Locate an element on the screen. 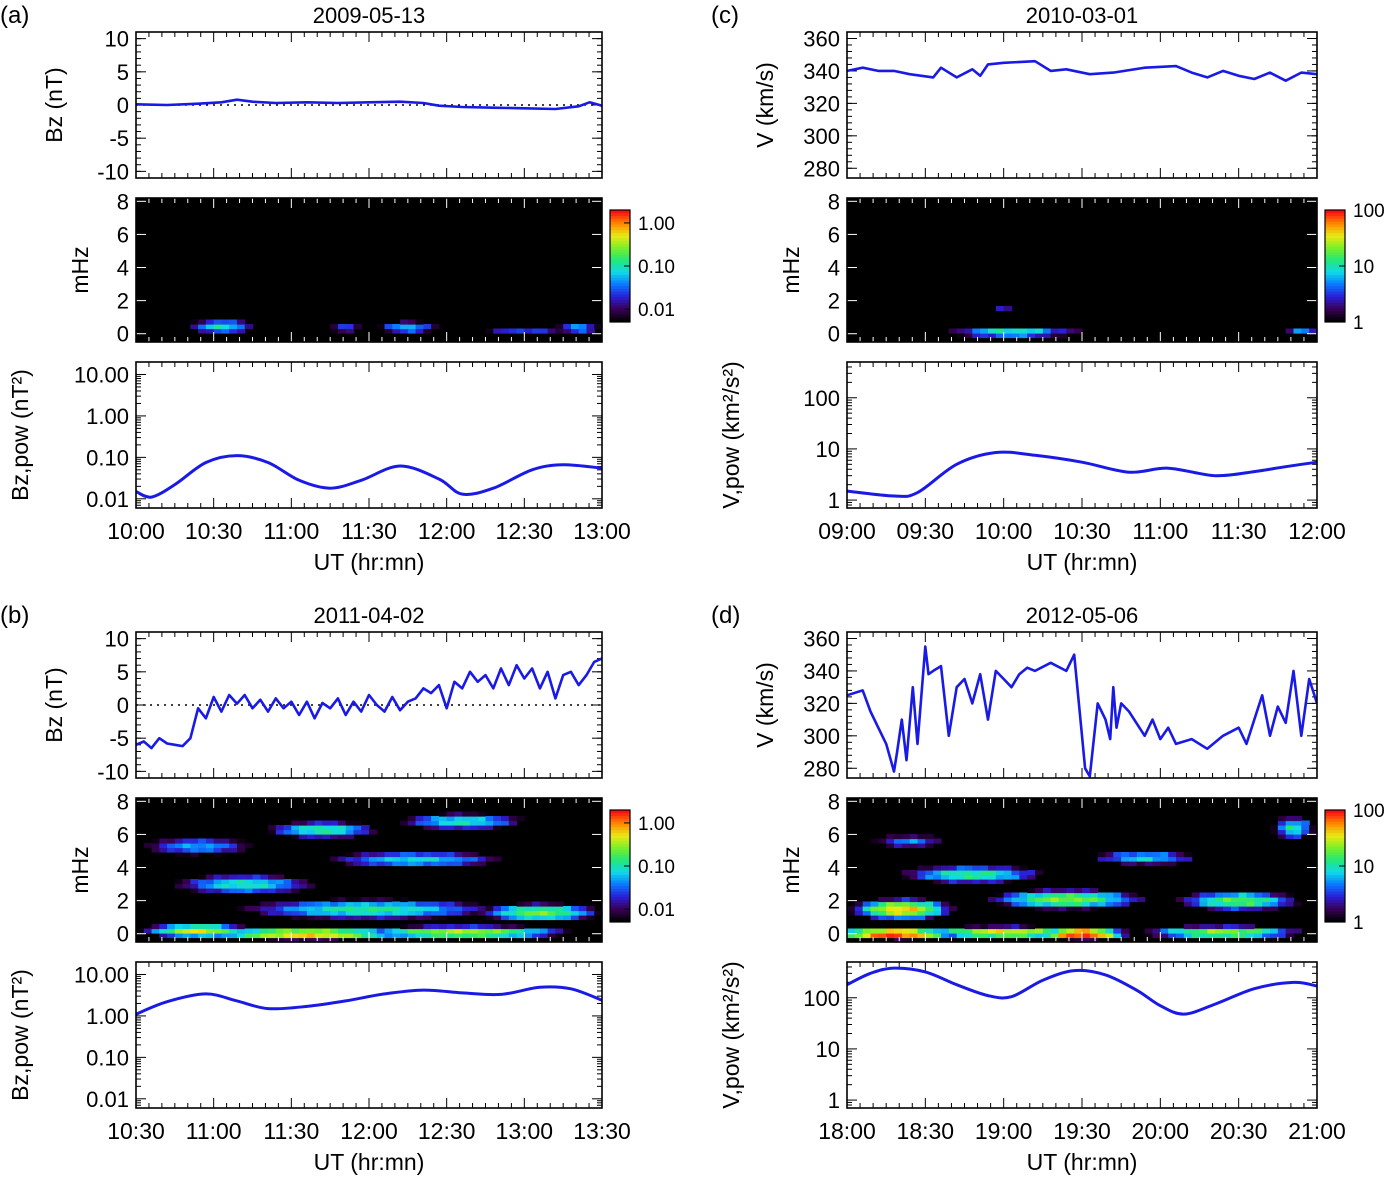 The image size is (1400, 1185). x-tick-label: 10:30 is located at coordinates (214, 531).